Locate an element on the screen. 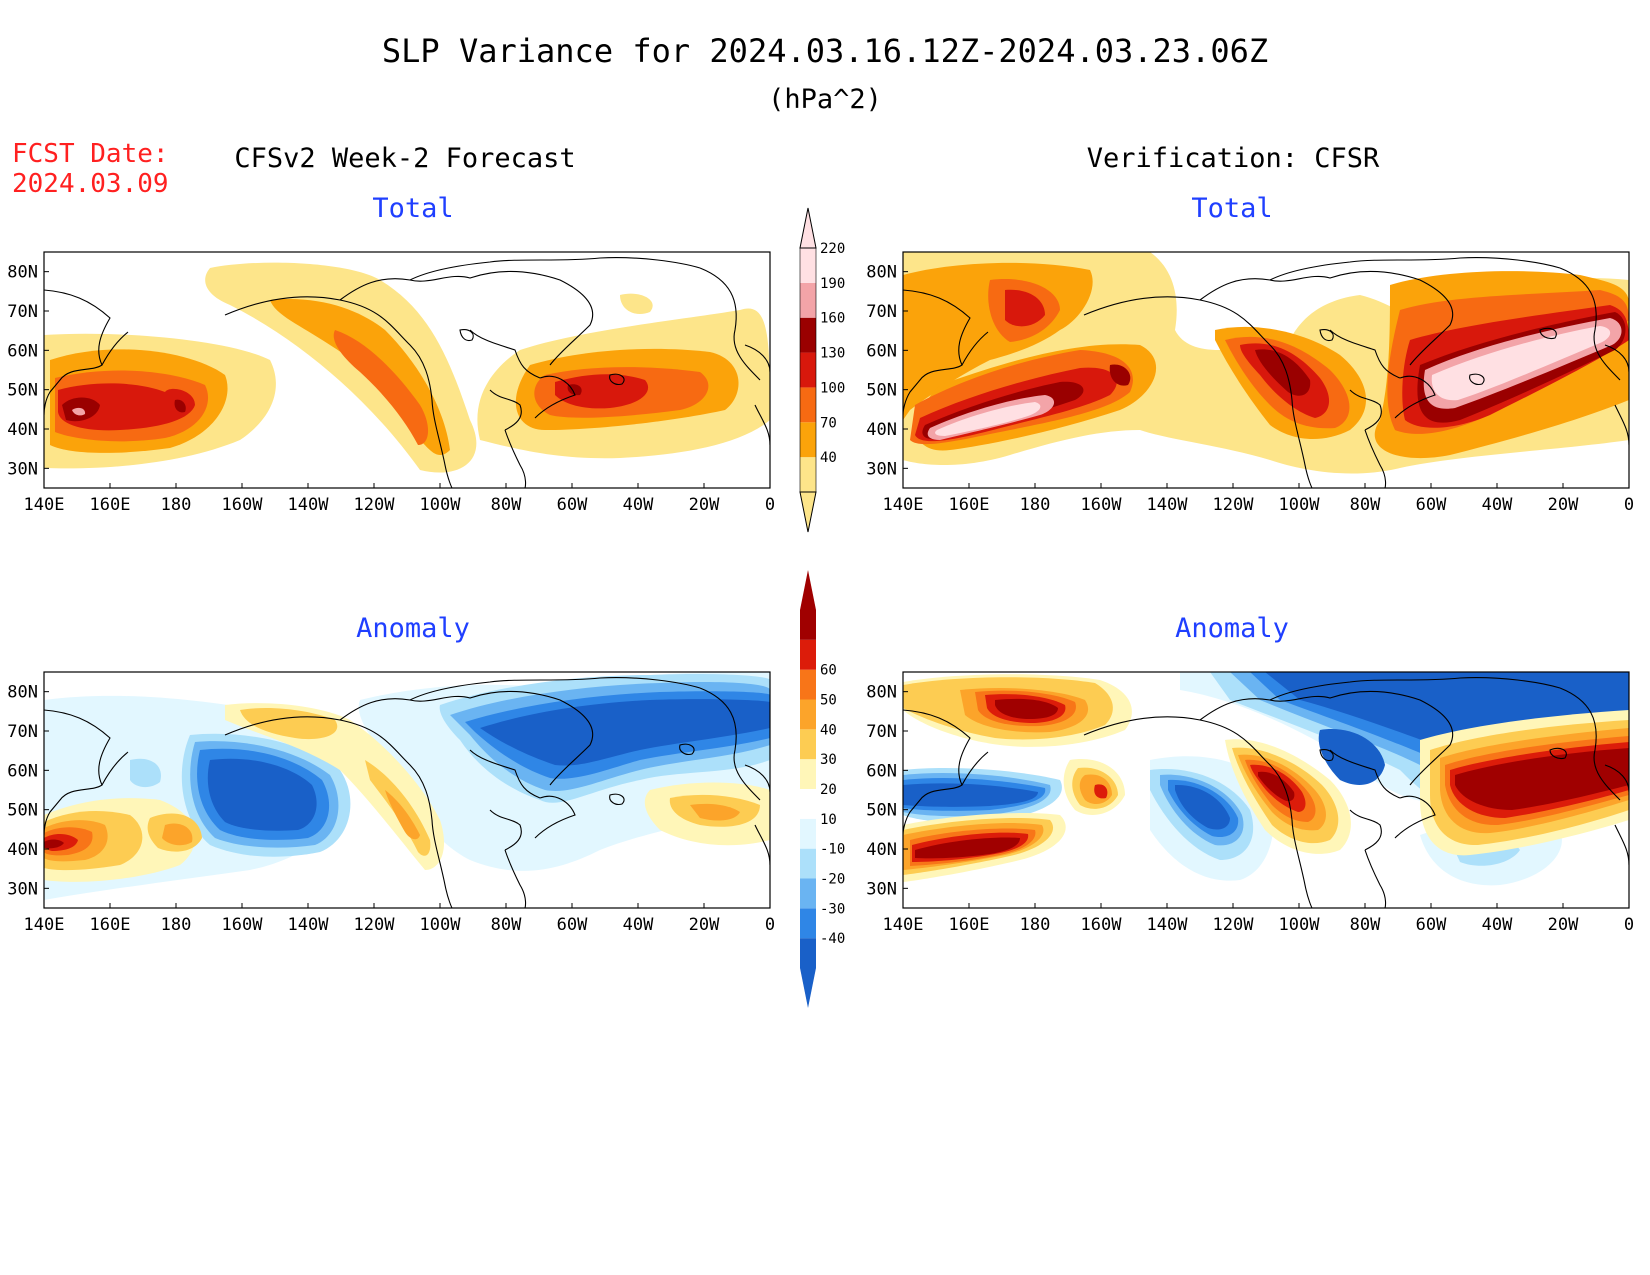 The width and height of the screenshot is (1650, 1275). coastlines-verification-anomaly is located at coordinates (1266, 792).